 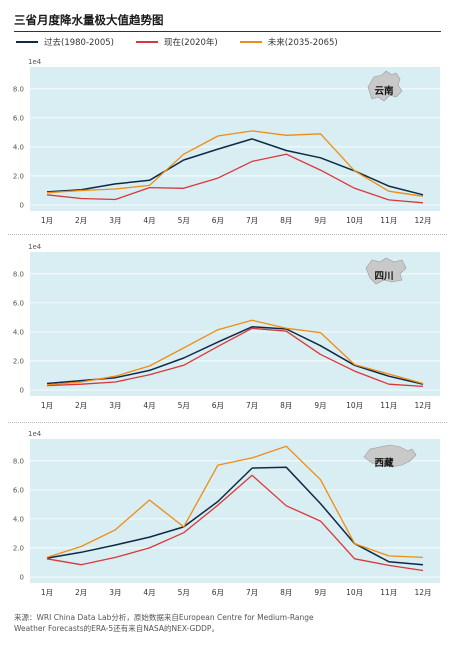 What do you see at coordinates (27, 42) in the screenshot?
I see `legend-swatch-past` at bounding box center [27, 42].